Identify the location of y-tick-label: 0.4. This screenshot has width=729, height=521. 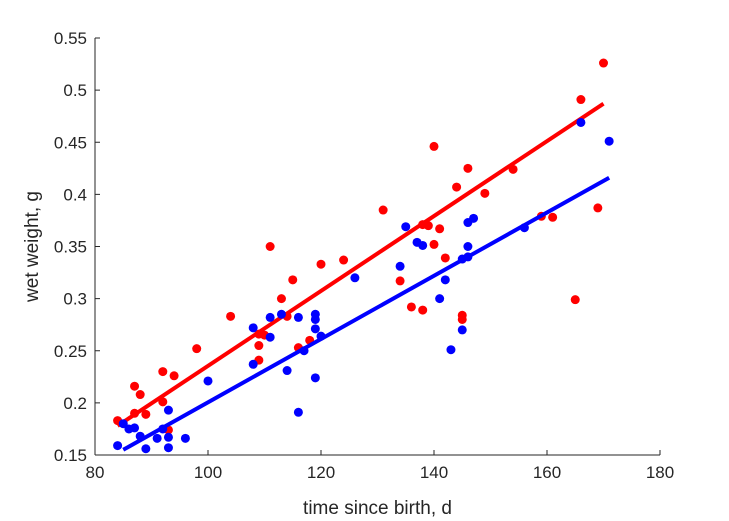
(75, 194).